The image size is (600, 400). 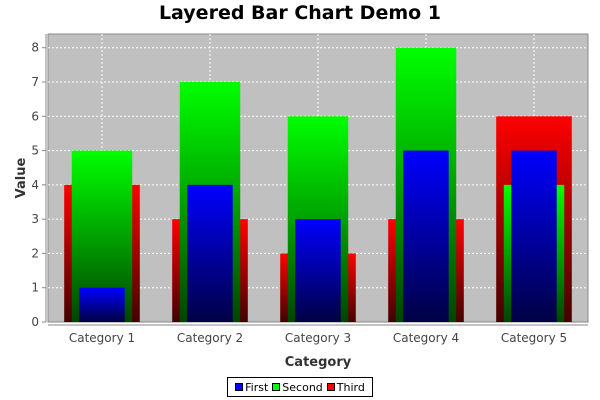 I want to click on y-tick-label: 8, so click(x=35, y=48).